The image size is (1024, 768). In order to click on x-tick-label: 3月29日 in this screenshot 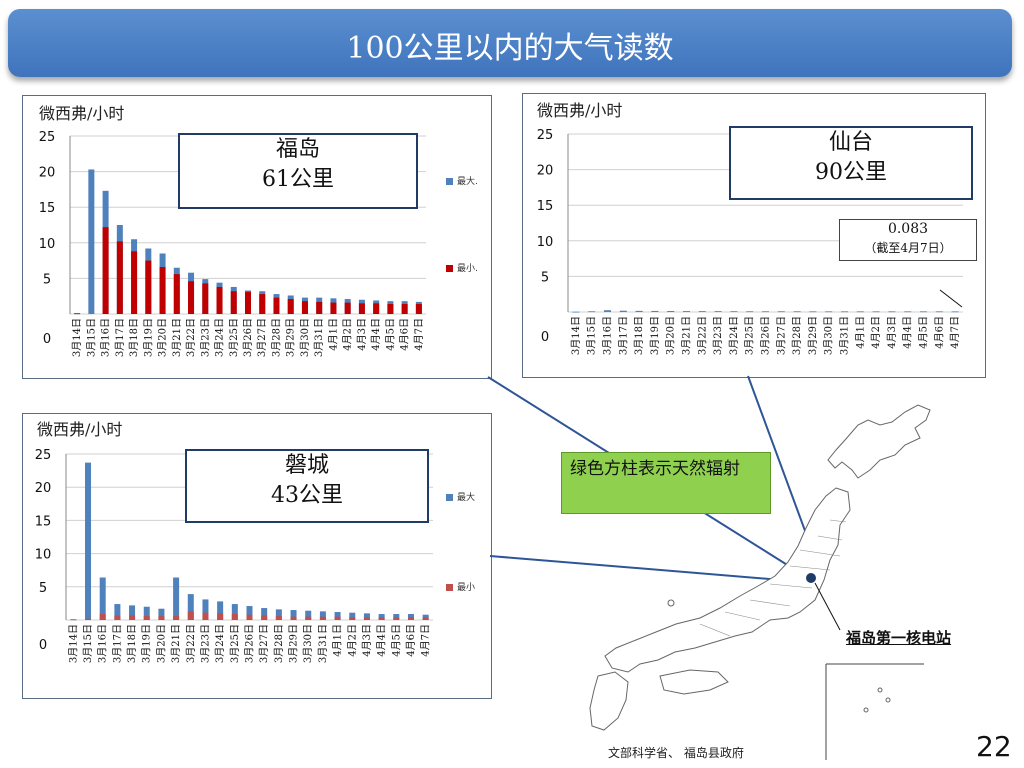, I will do `click(294, 643)`.